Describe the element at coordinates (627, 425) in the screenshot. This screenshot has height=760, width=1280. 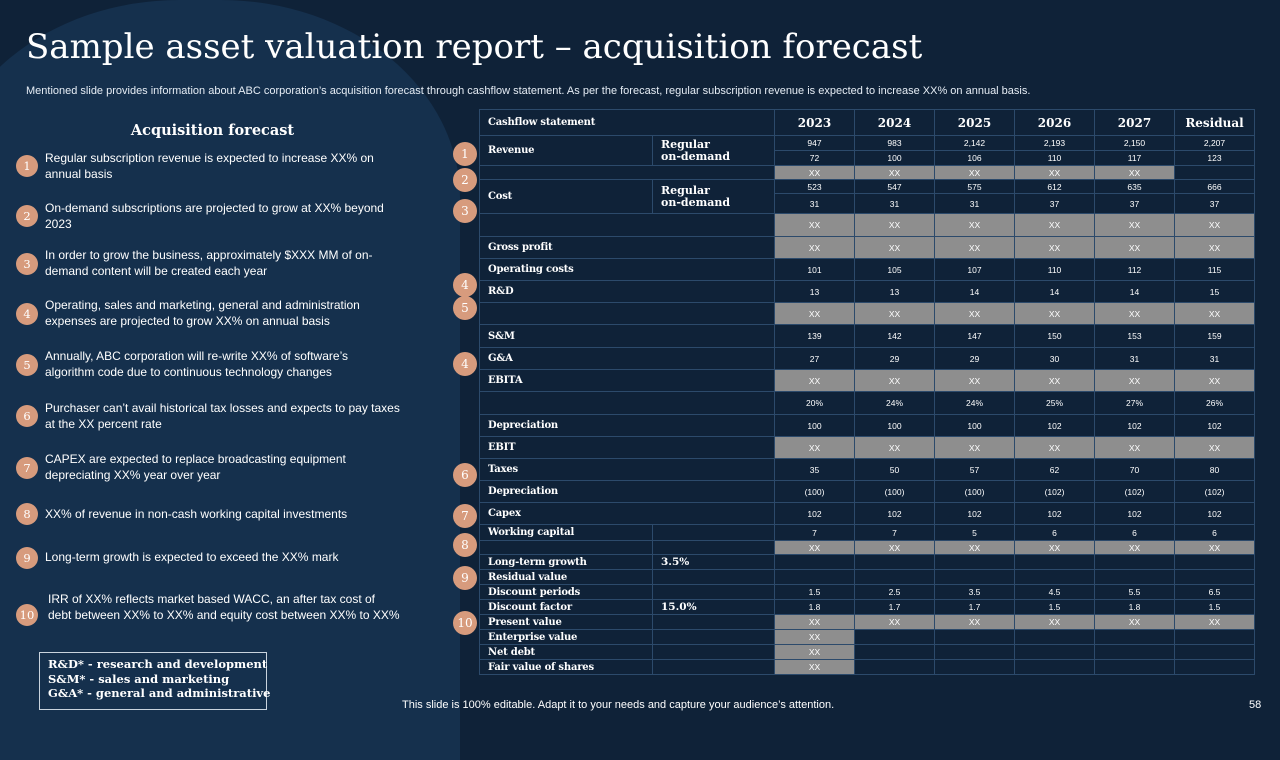
I see `row-label: Depreciation` at that location.